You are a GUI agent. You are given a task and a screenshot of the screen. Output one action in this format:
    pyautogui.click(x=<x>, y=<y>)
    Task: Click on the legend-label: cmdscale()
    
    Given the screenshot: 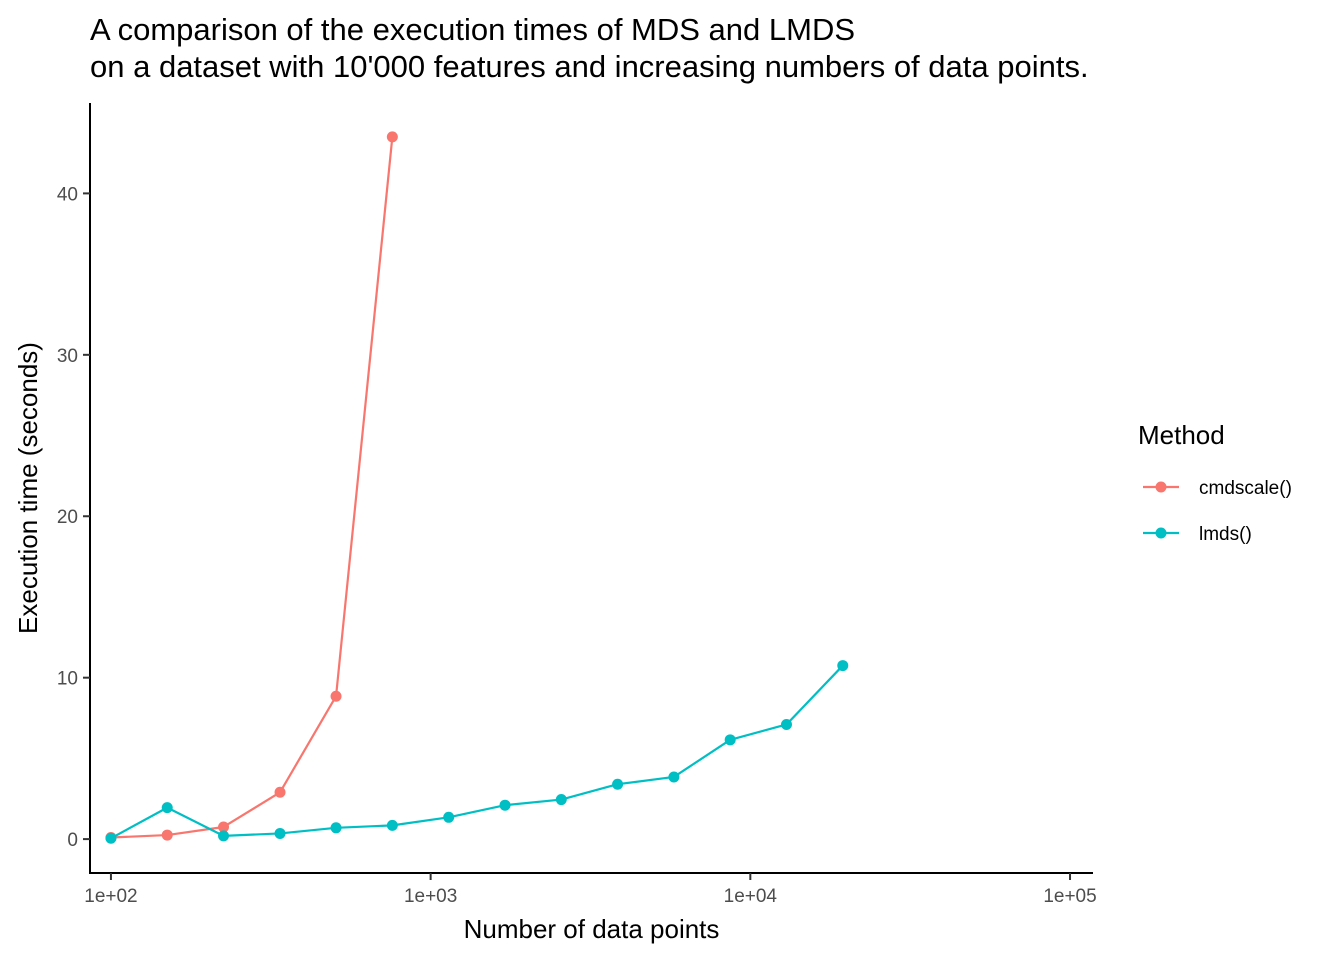 What is the action you would take?
    pyautogui.click(x=1245, y=488)
    